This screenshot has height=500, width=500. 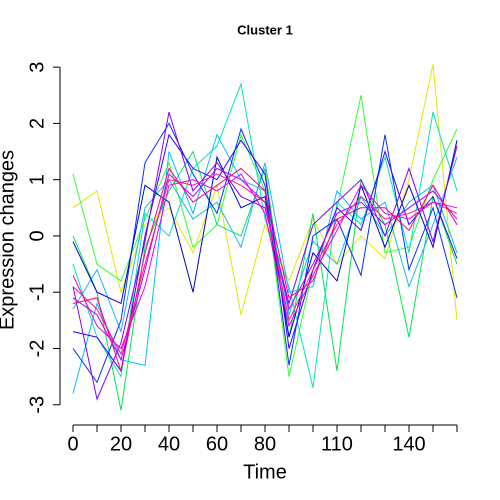 I want to click on y-tick-label: -1, so click(x=37, y=292).